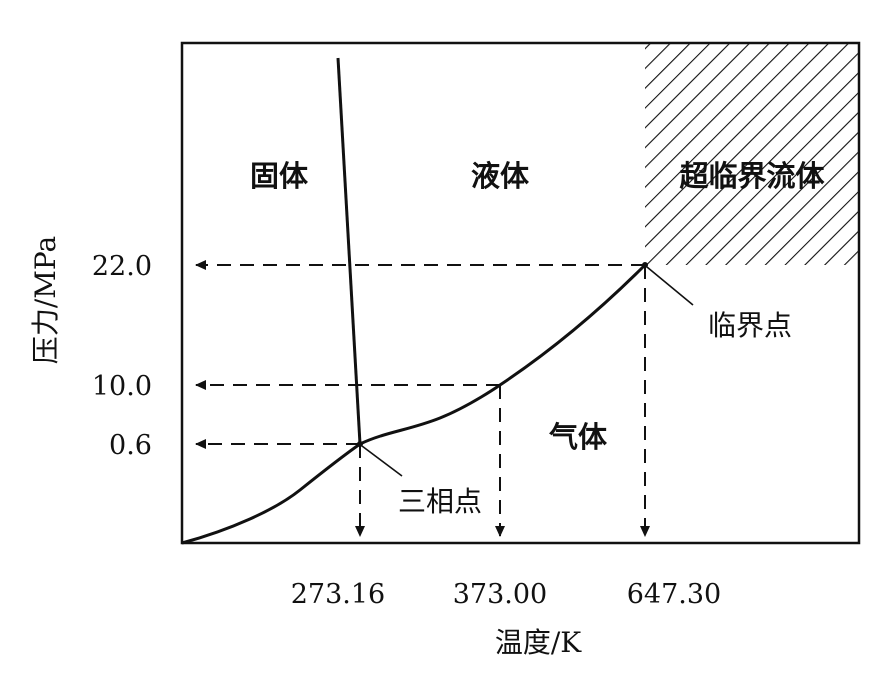 The width and height of the screenshot is (883, 673). Describe the element at coordinates (674, 594) in the screenshot. I see `x-tick-647-30: 647.30` at that location.